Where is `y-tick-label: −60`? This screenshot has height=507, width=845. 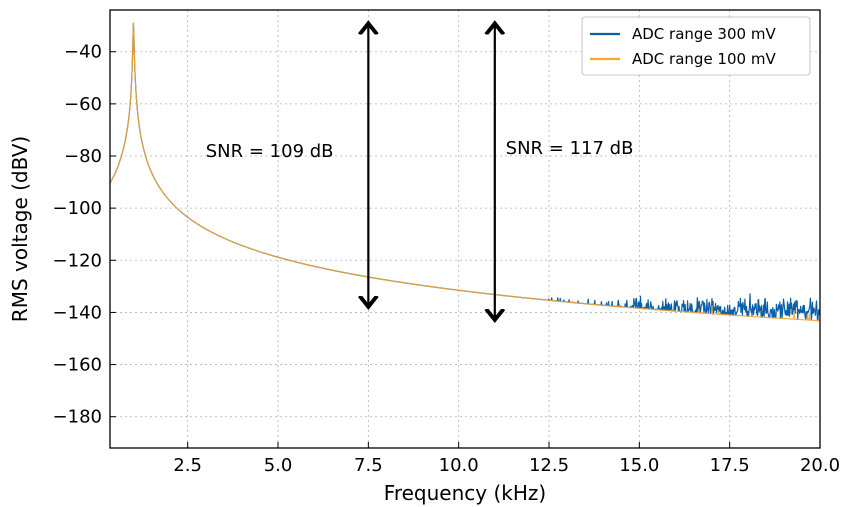 y-tick-label: −60 is located at coordinates (83, 104).